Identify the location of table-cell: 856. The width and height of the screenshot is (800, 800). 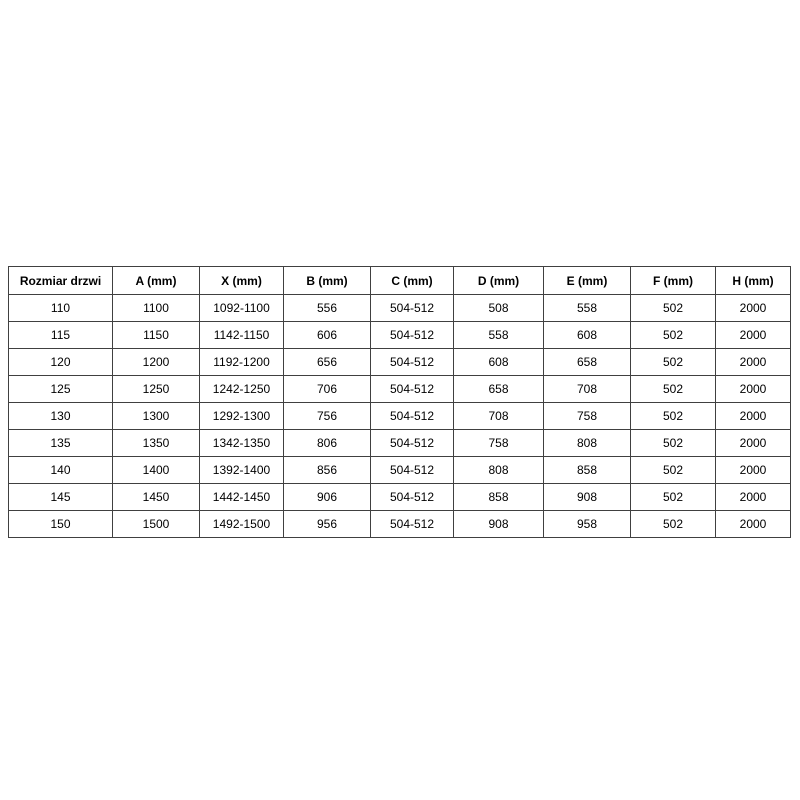
(327, 470).